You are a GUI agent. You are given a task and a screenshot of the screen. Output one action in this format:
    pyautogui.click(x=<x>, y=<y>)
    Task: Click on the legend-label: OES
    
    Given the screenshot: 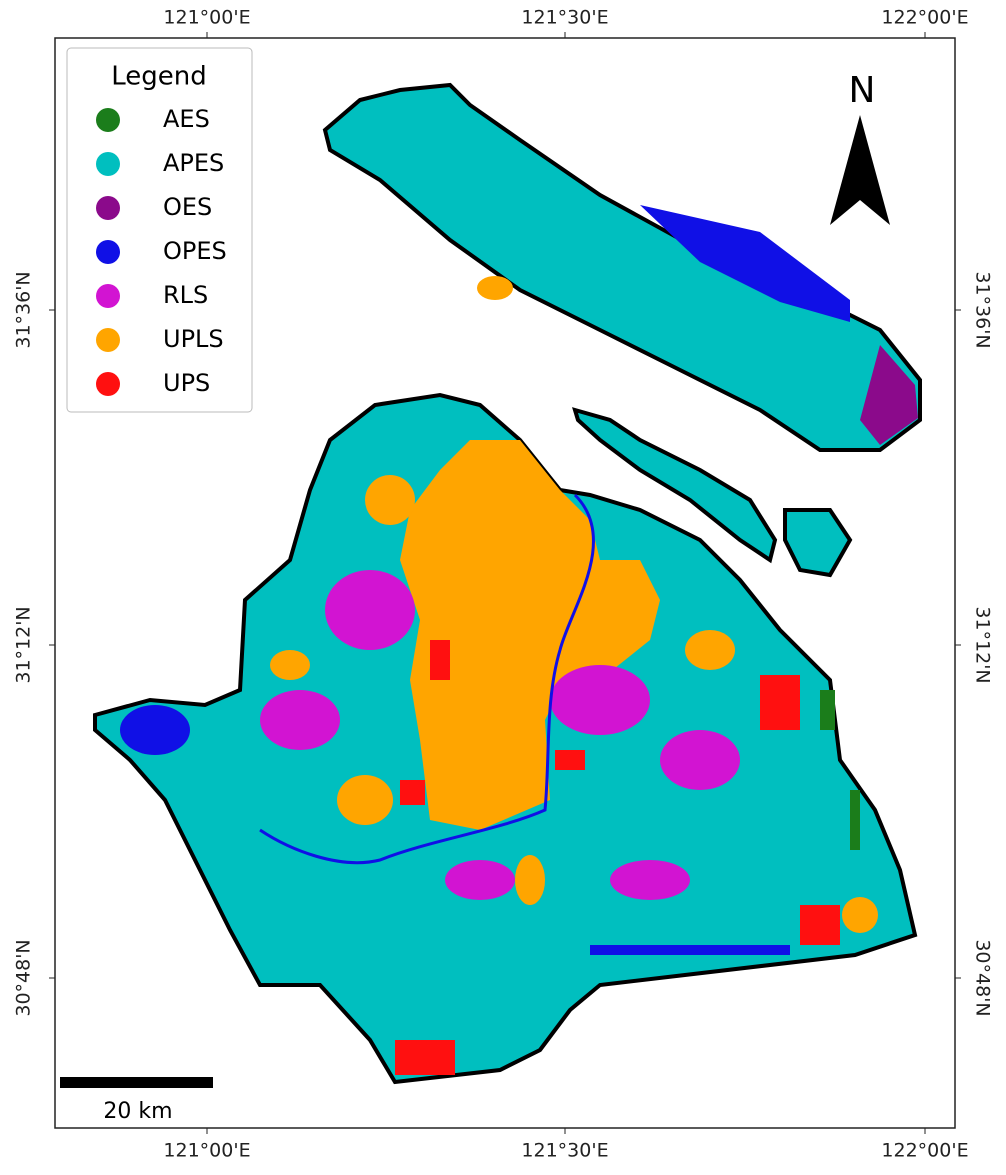 What is the action you would take?
    pyautogui.click(x=187, y=207)
    